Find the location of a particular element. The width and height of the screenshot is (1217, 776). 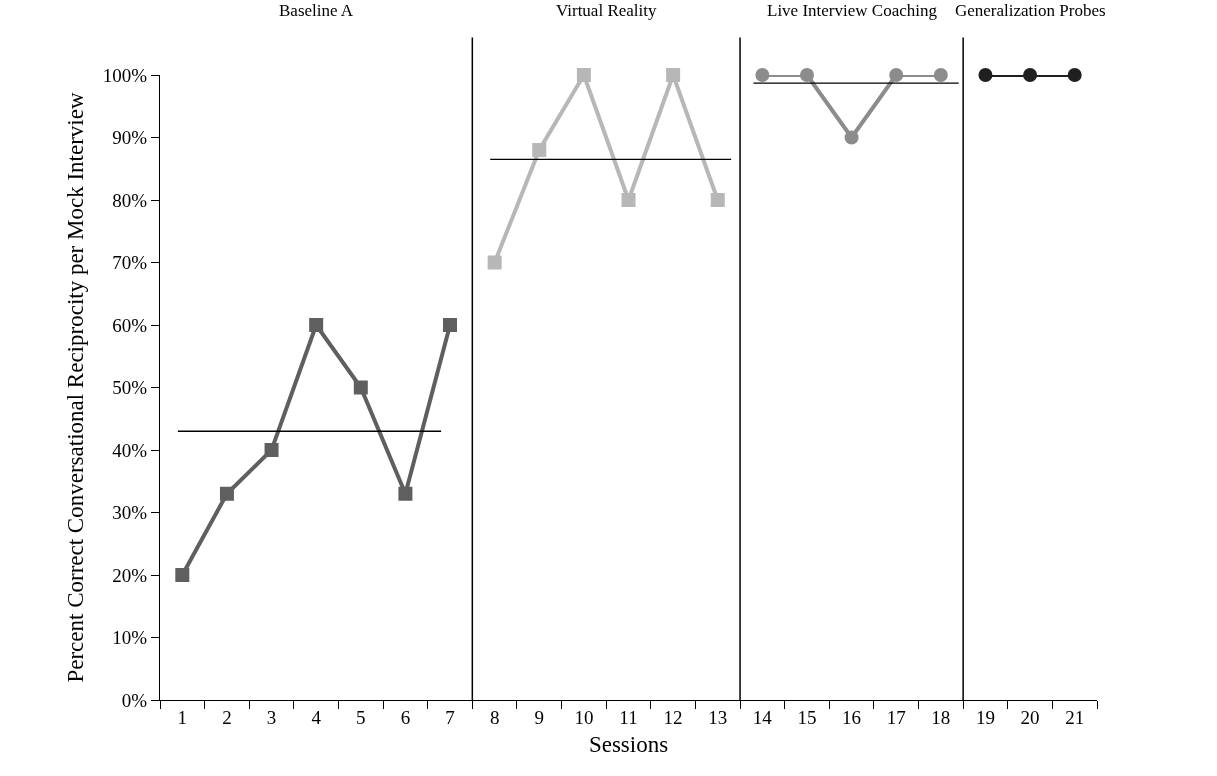

x-tick-label: 7 is located at coordinates (450, 717).